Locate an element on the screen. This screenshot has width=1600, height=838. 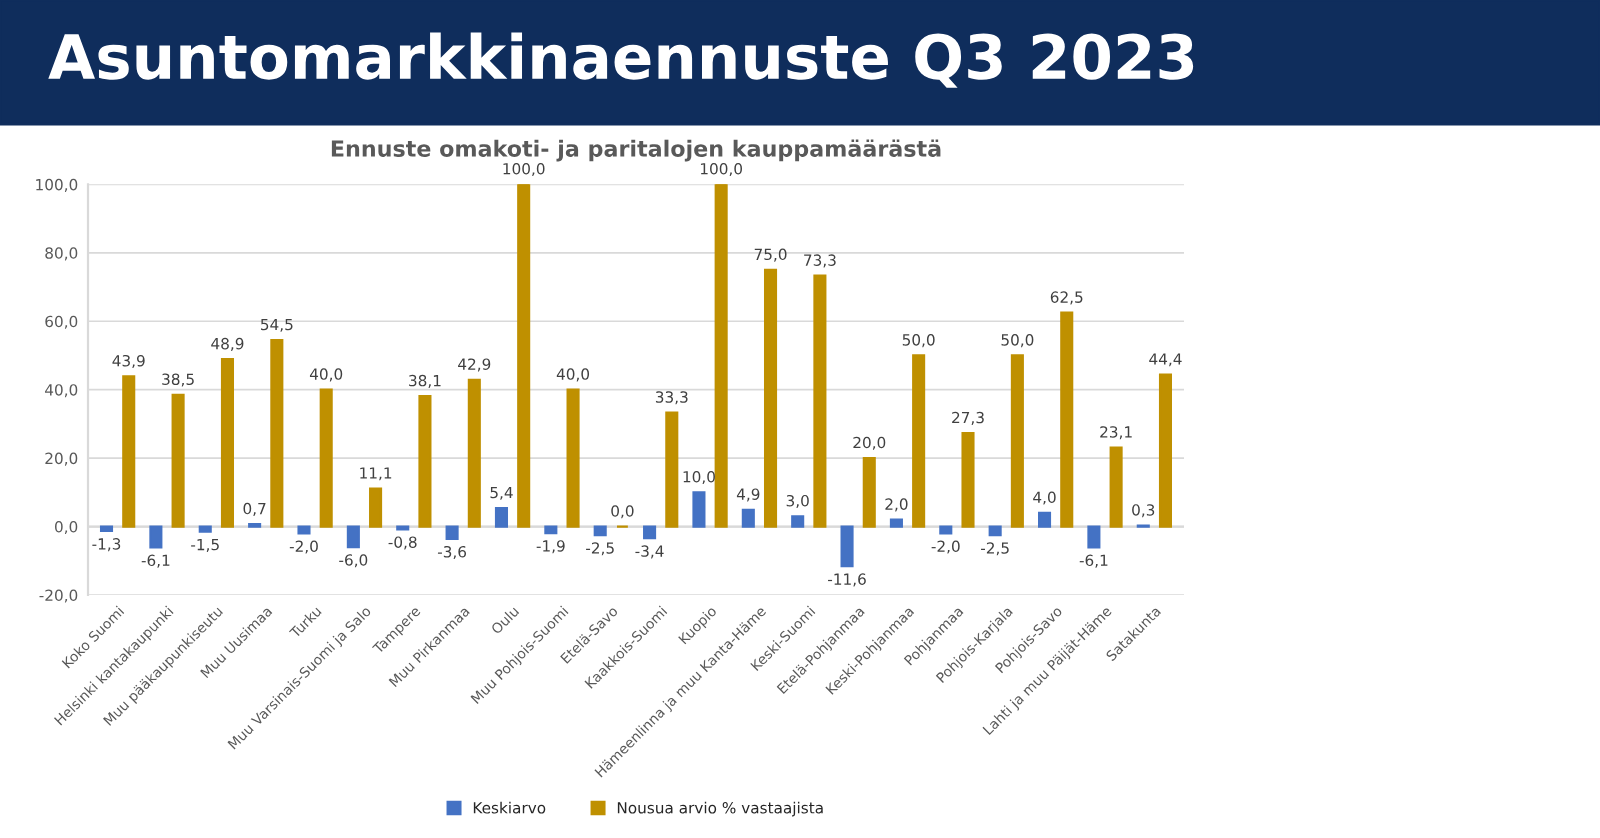
chart-title: Asuntomarkkinaennuste Q3 2023 is located at coordinates (621, 60).